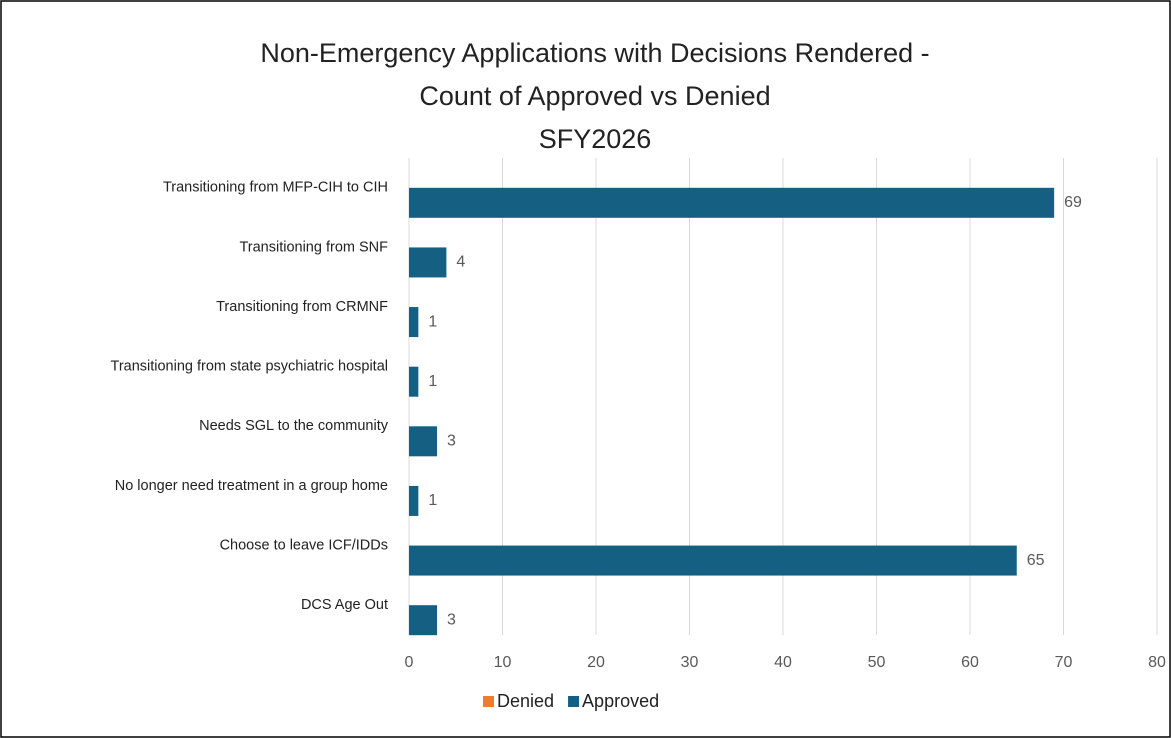 This screenshot has height=738, width=1171. Describe the element at coordinates (620, 701) in the screenshot. I see `legend-label: Approved` at that location.